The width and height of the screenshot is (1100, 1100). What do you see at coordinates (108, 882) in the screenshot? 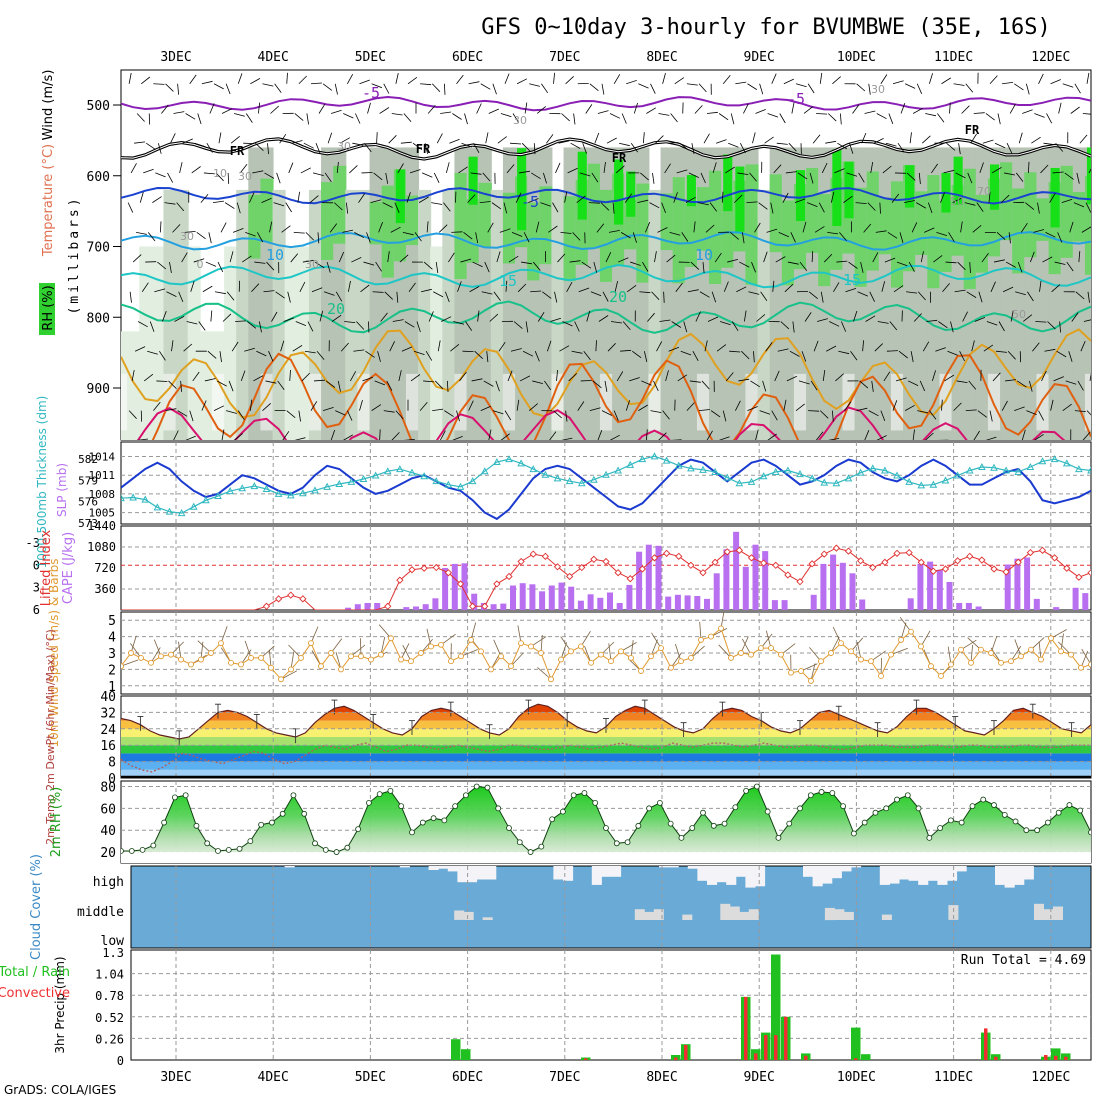
I see `cloud-row-label: high` at bounding box center [108, 882].